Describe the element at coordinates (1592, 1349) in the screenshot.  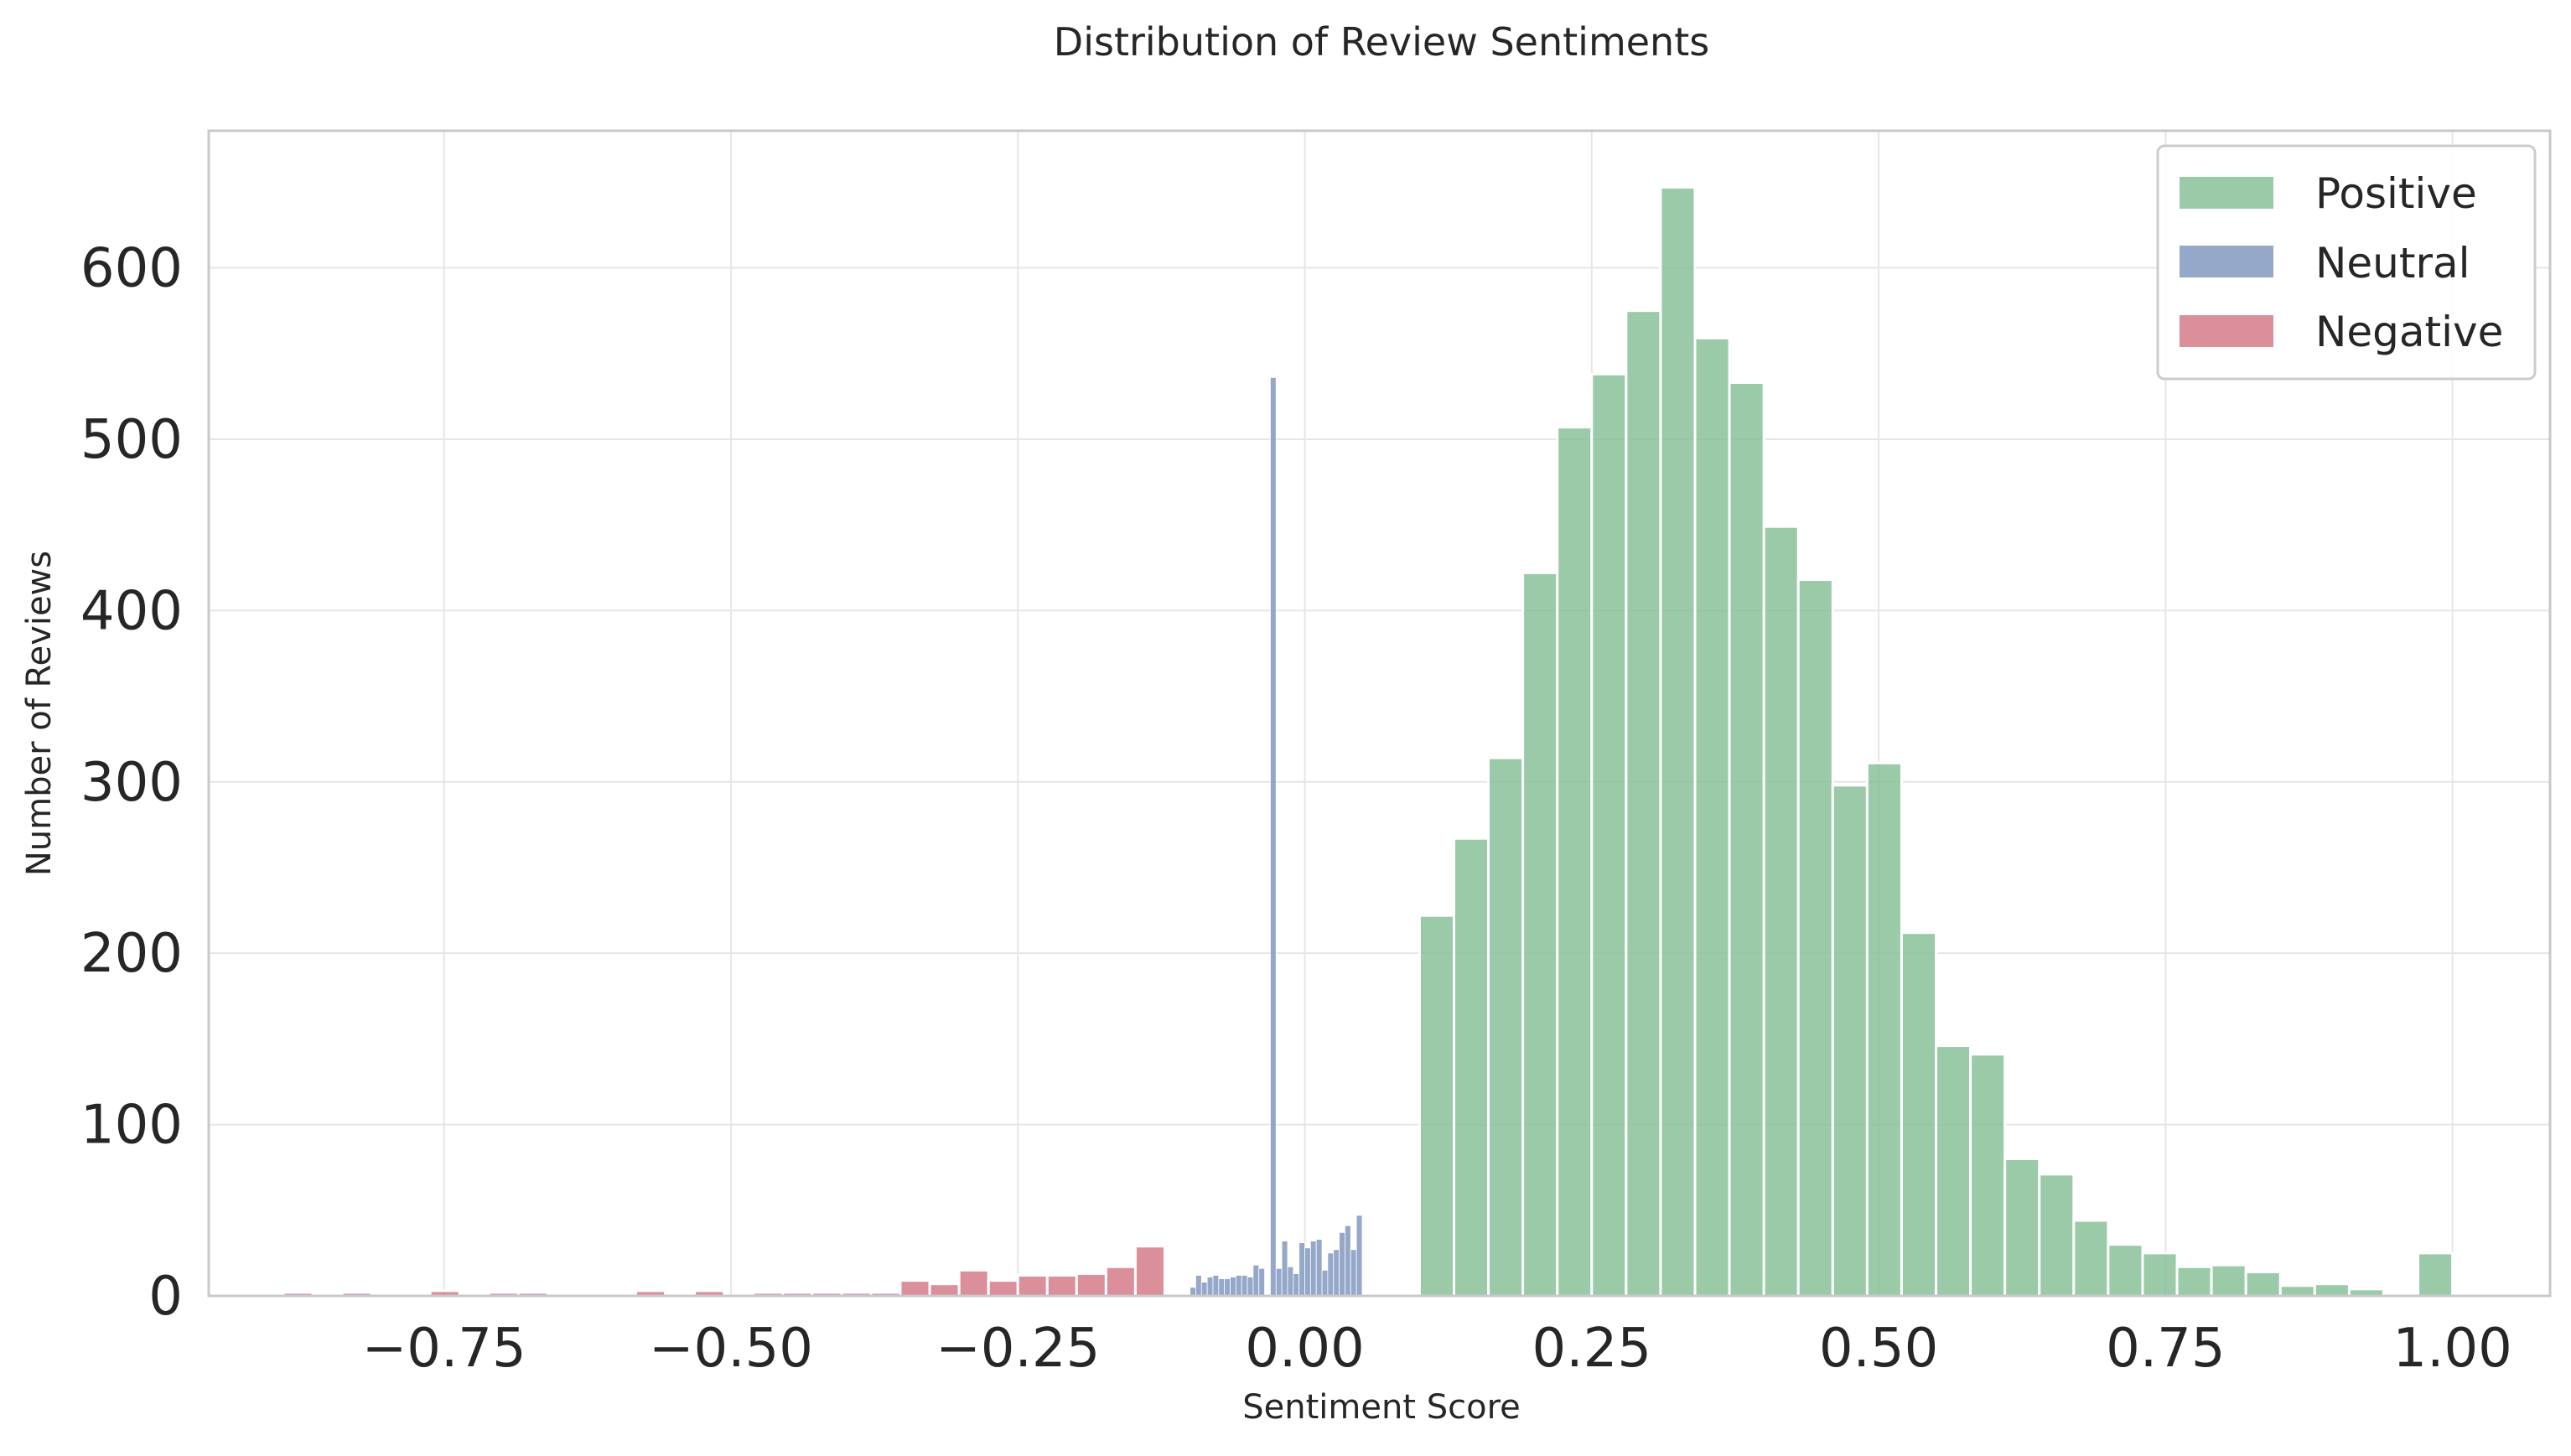
I see `x-tick-label: 0.25` at that location.